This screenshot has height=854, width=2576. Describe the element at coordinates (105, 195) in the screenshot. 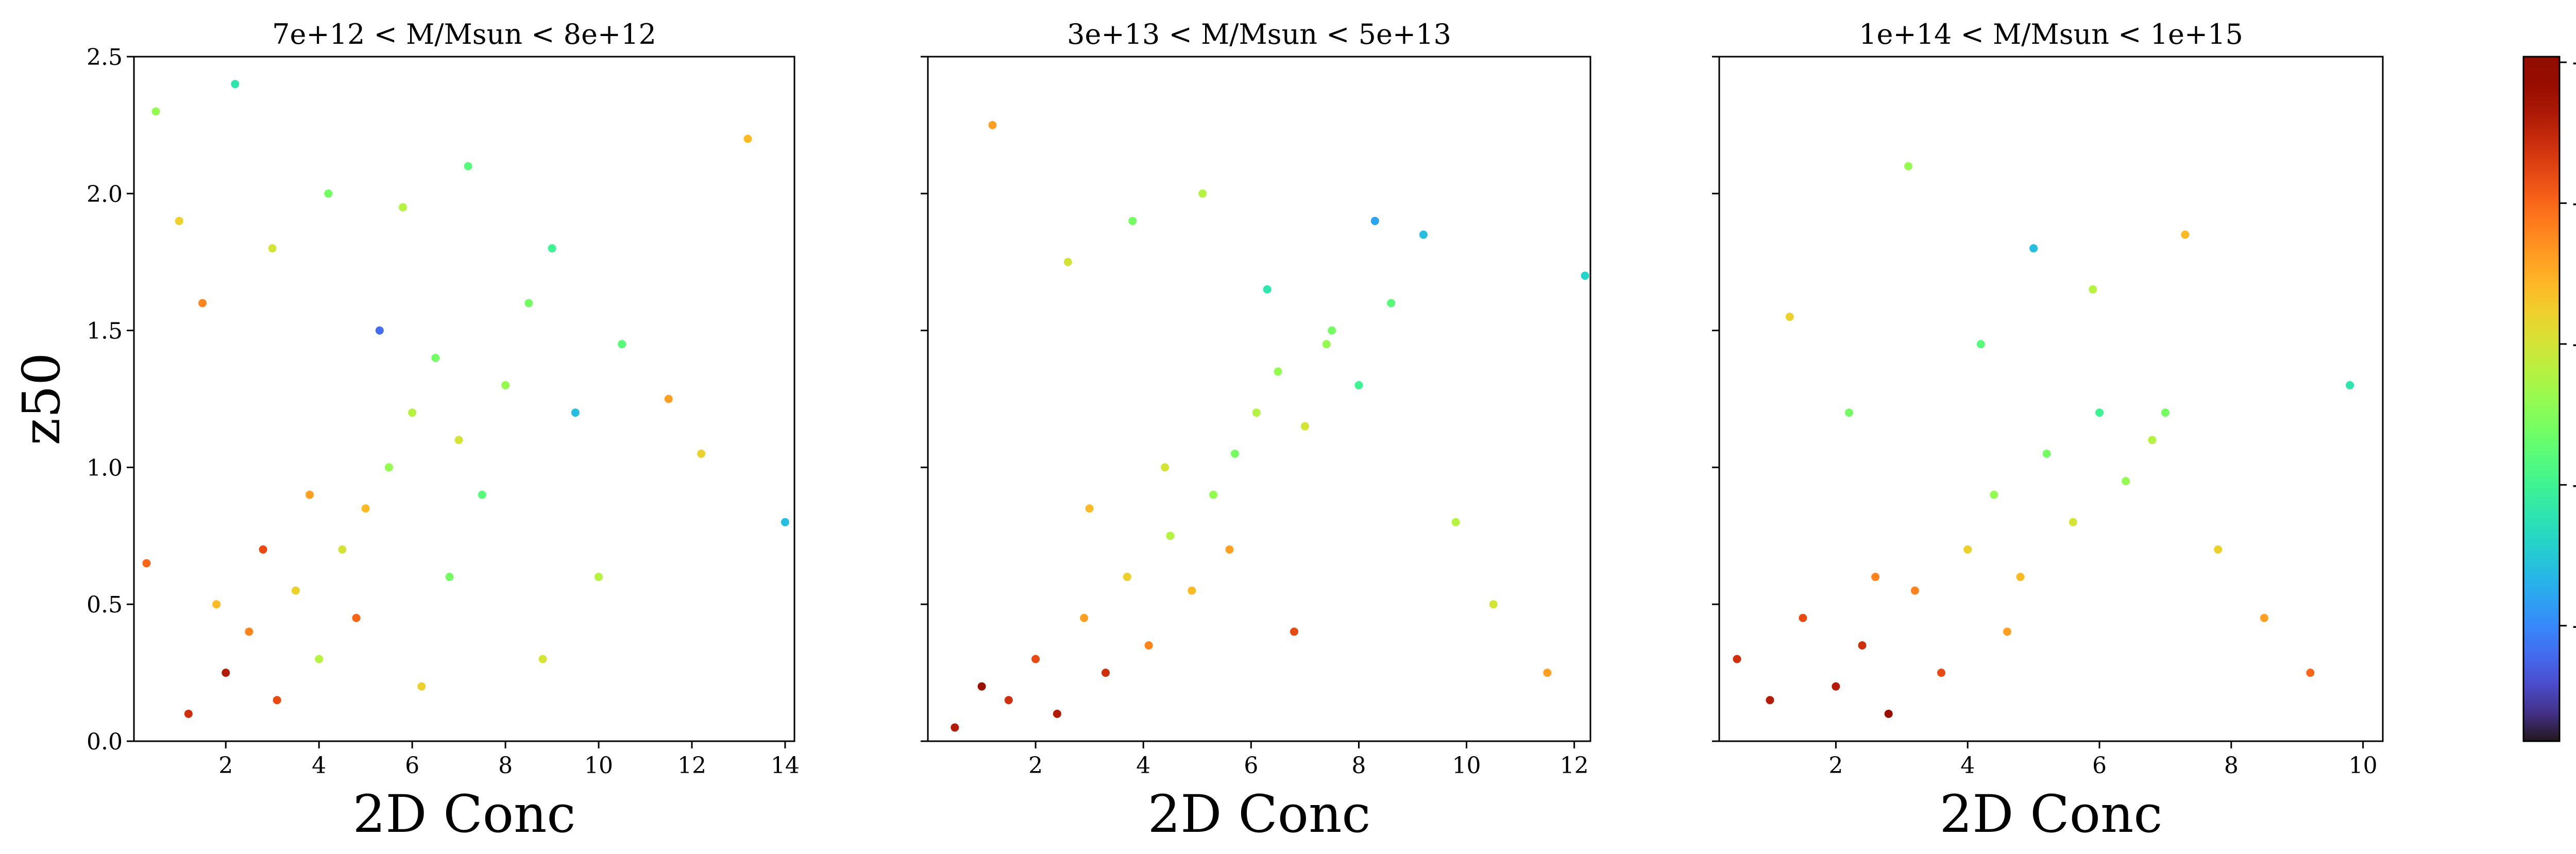

I see `y-tick-label: 2.0` at that location.